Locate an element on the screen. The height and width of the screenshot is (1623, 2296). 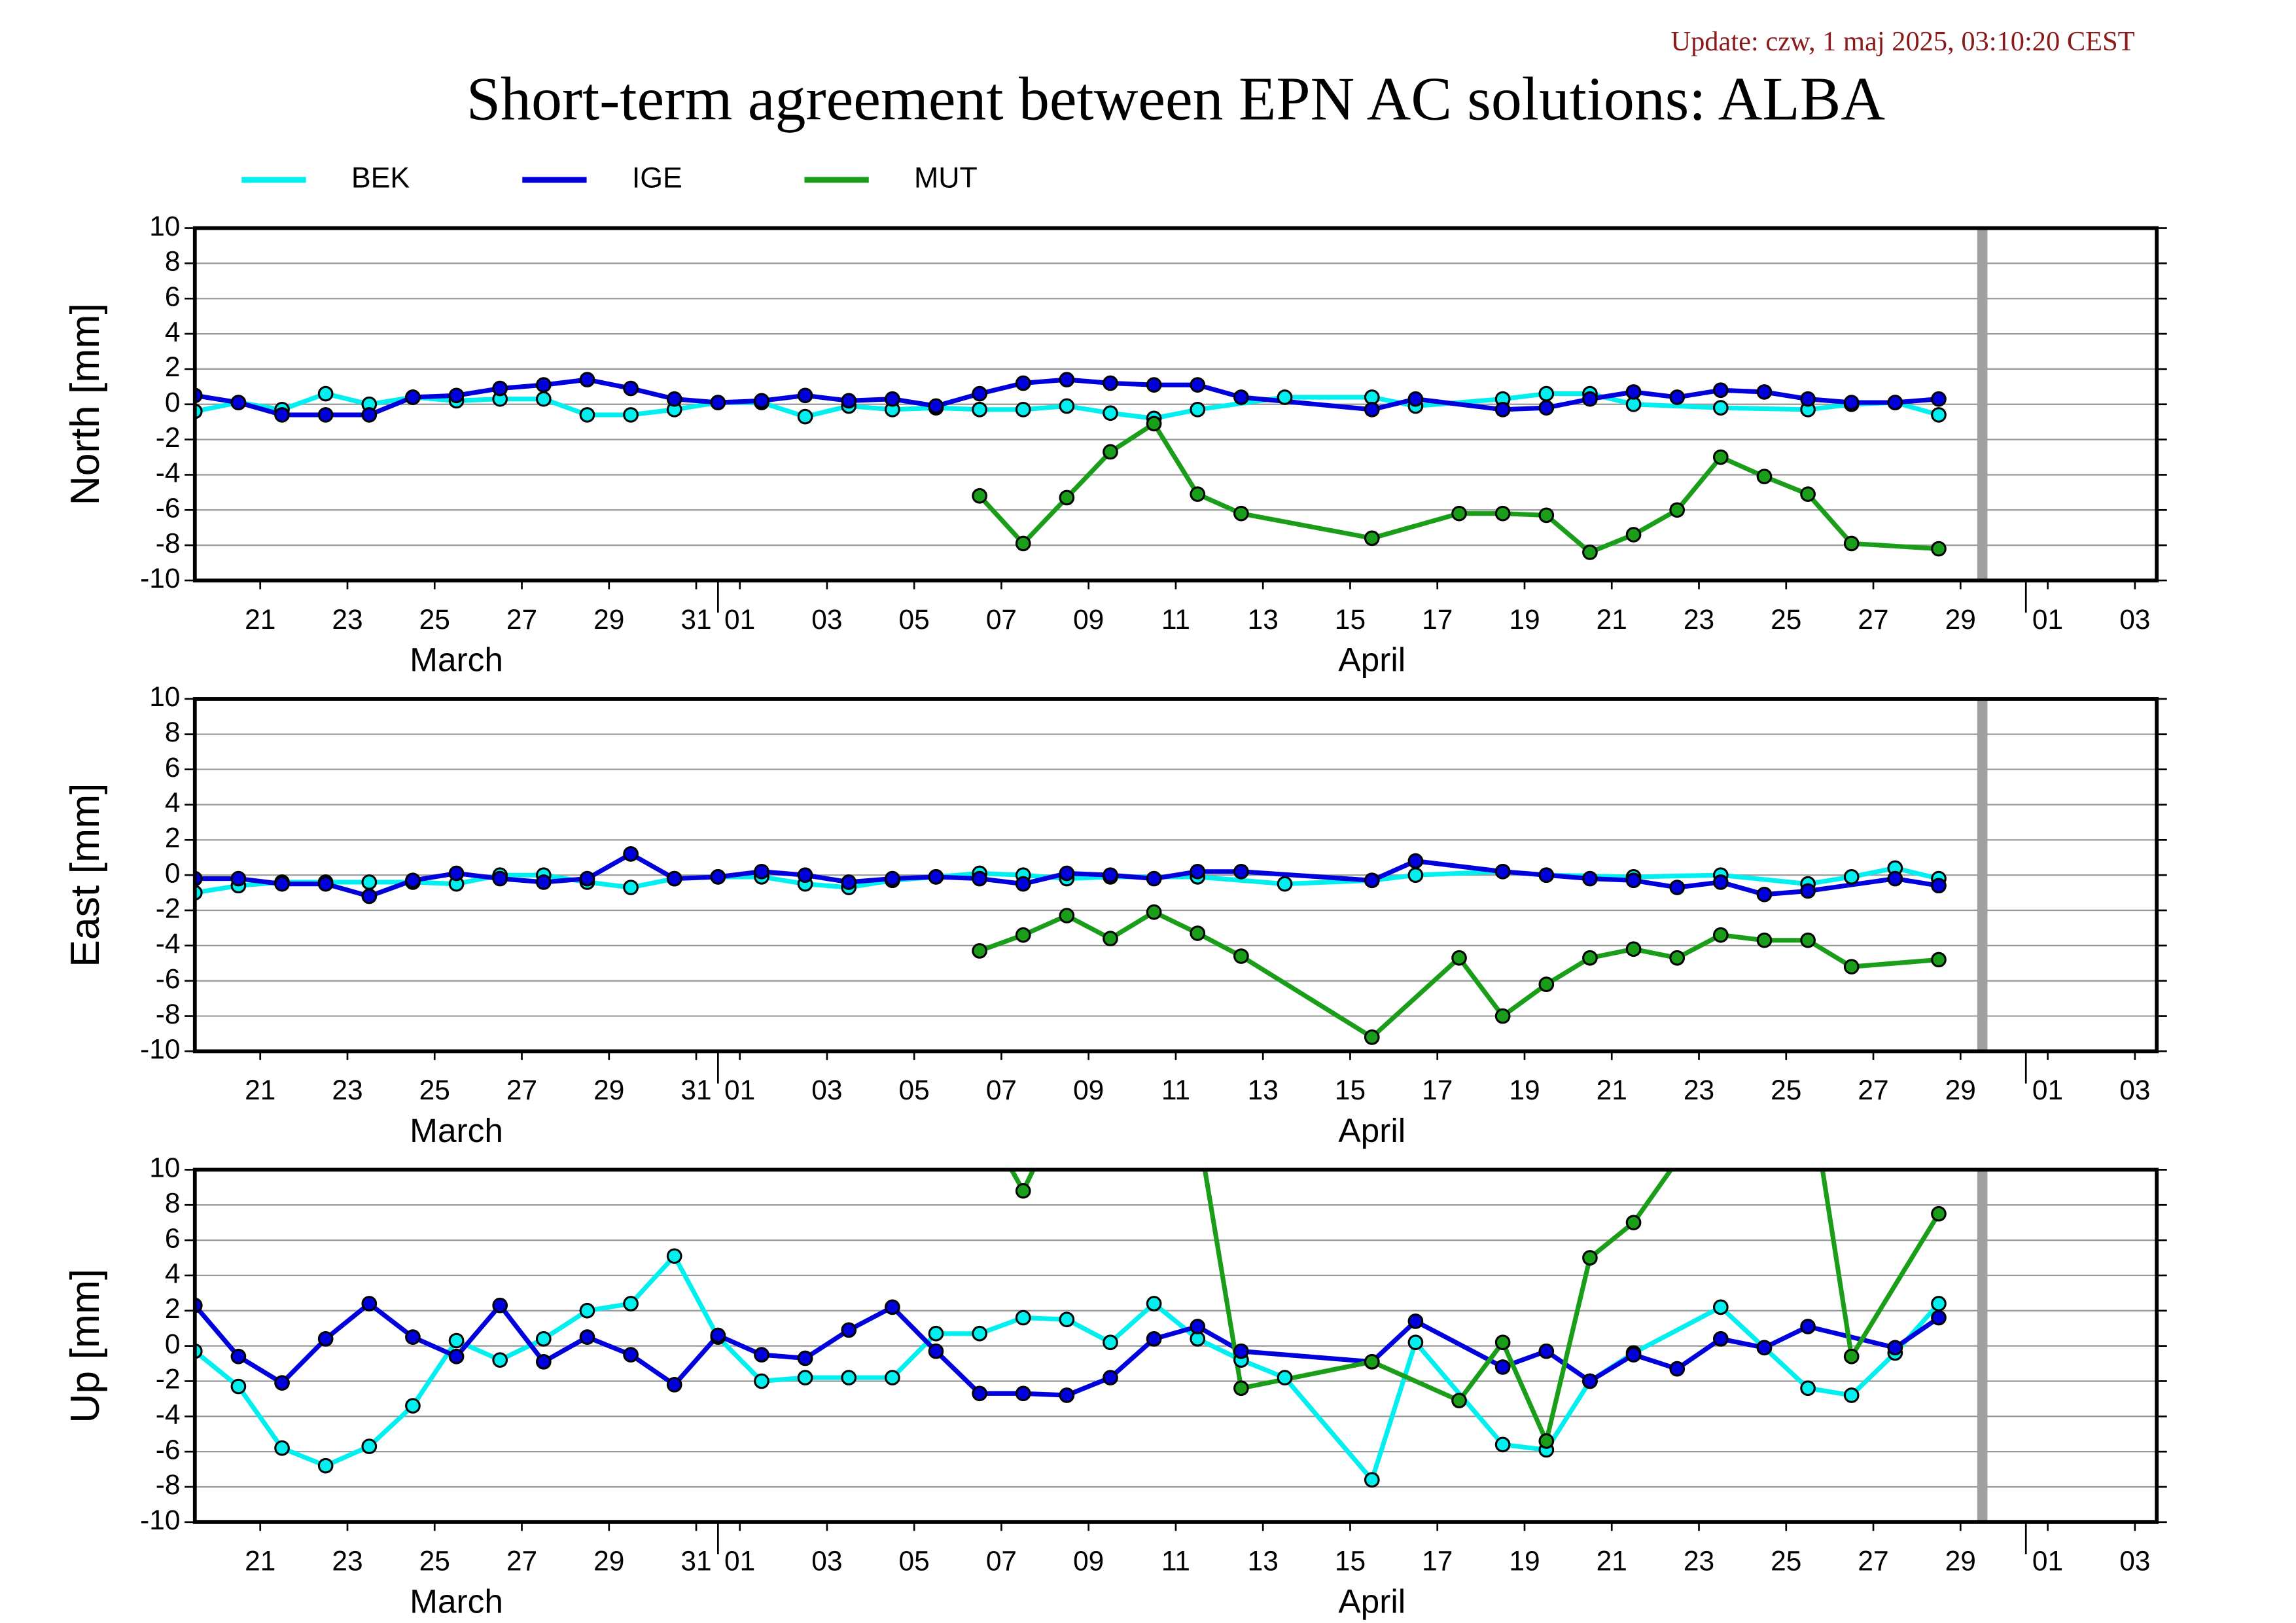
x-tick-label: 29 is located at coordinates (1960, 1090).